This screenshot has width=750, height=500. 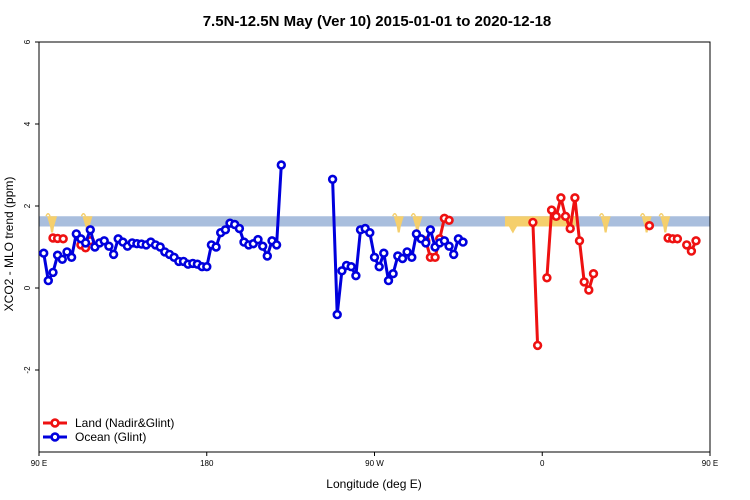 I want to click on y-axis-label: XCO2 - MLO trend (ppm), so click(x=9, y=244).